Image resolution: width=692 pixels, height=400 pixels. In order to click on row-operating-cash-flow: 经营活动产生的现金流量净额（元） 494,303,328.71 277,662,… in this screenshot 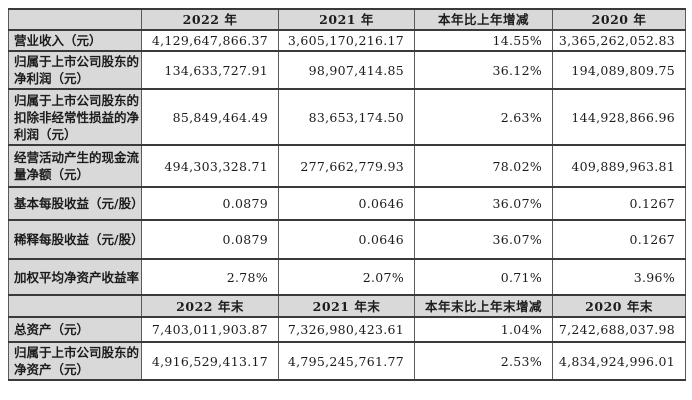, I will do `click(347, 166)`.